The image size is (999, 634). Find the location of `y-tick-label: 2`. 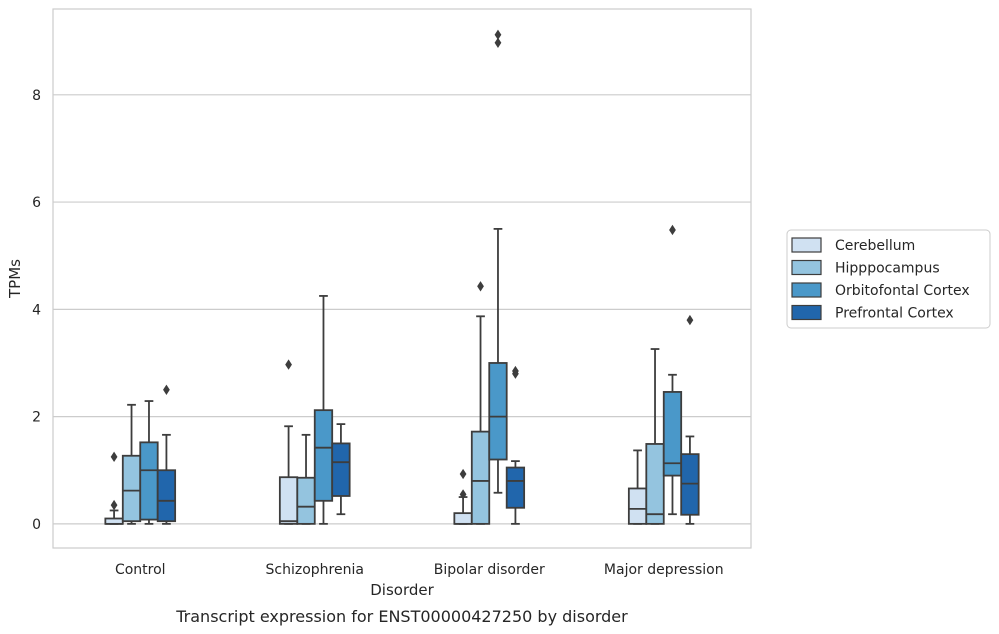

y-tick-label: 2 is located at coordinates (36, 418).